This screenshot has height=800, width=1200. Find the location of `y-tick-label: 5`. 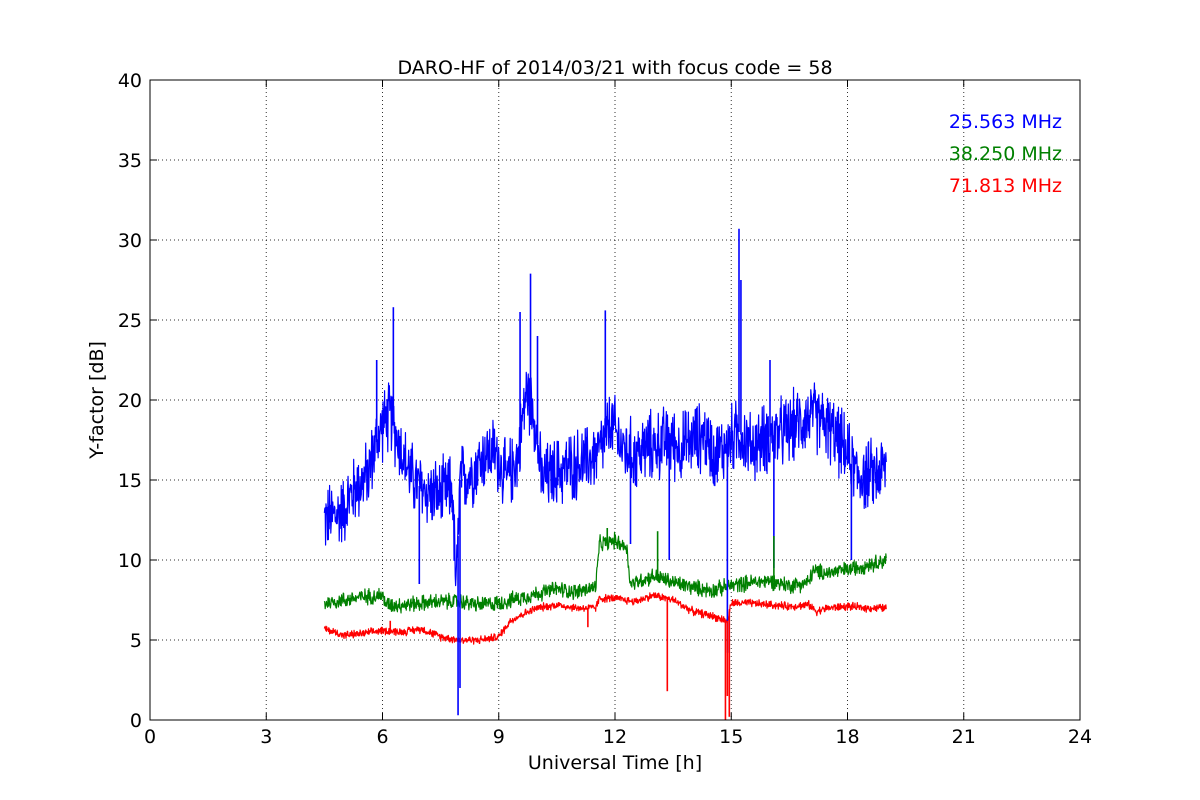

y-tick-label: 5 is located at coordinates (136, 641).